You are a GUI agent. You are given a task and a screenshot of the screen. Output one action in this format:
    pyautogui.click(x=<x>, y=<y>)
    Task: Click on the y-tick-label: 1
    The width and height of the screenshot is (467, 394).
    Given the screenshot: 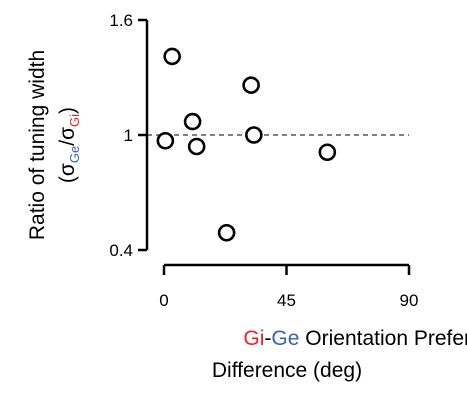 What is the action you would take?
    pyautogui.click(x=128, y=135)
    